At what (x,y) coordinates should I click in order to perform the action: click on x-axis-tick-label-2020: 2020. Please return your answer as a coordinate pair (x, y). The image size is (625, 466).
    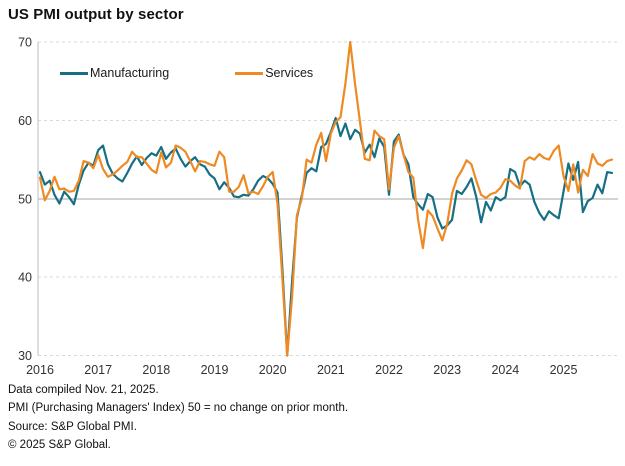
    Looking at the image, I should click on (273, 370).